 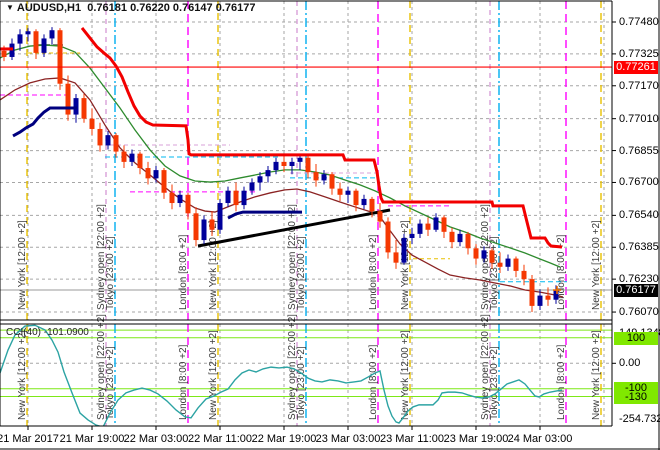 What do you see at coordinates (47, 332) in the screenshot?
I see `cci-indicator-label: CCI(40) -101.0900` at bounding box center [47, 332].